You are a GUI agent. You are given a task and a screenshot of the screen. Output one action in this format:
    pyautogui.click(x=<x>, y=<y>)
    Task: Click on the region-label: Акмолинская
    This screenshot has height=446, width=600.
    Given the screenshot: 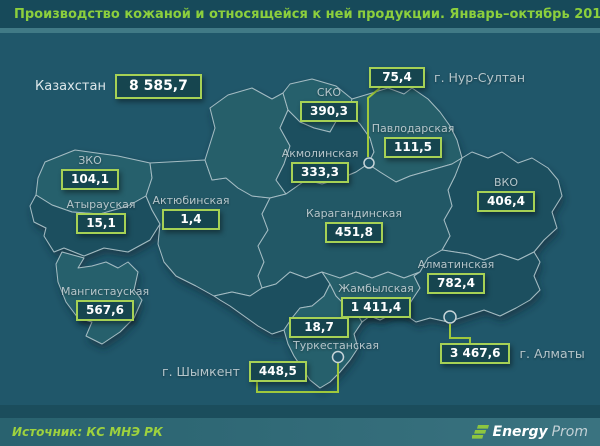 What is the action you would take?
    pyautogui.click(x=320, y=153)
    